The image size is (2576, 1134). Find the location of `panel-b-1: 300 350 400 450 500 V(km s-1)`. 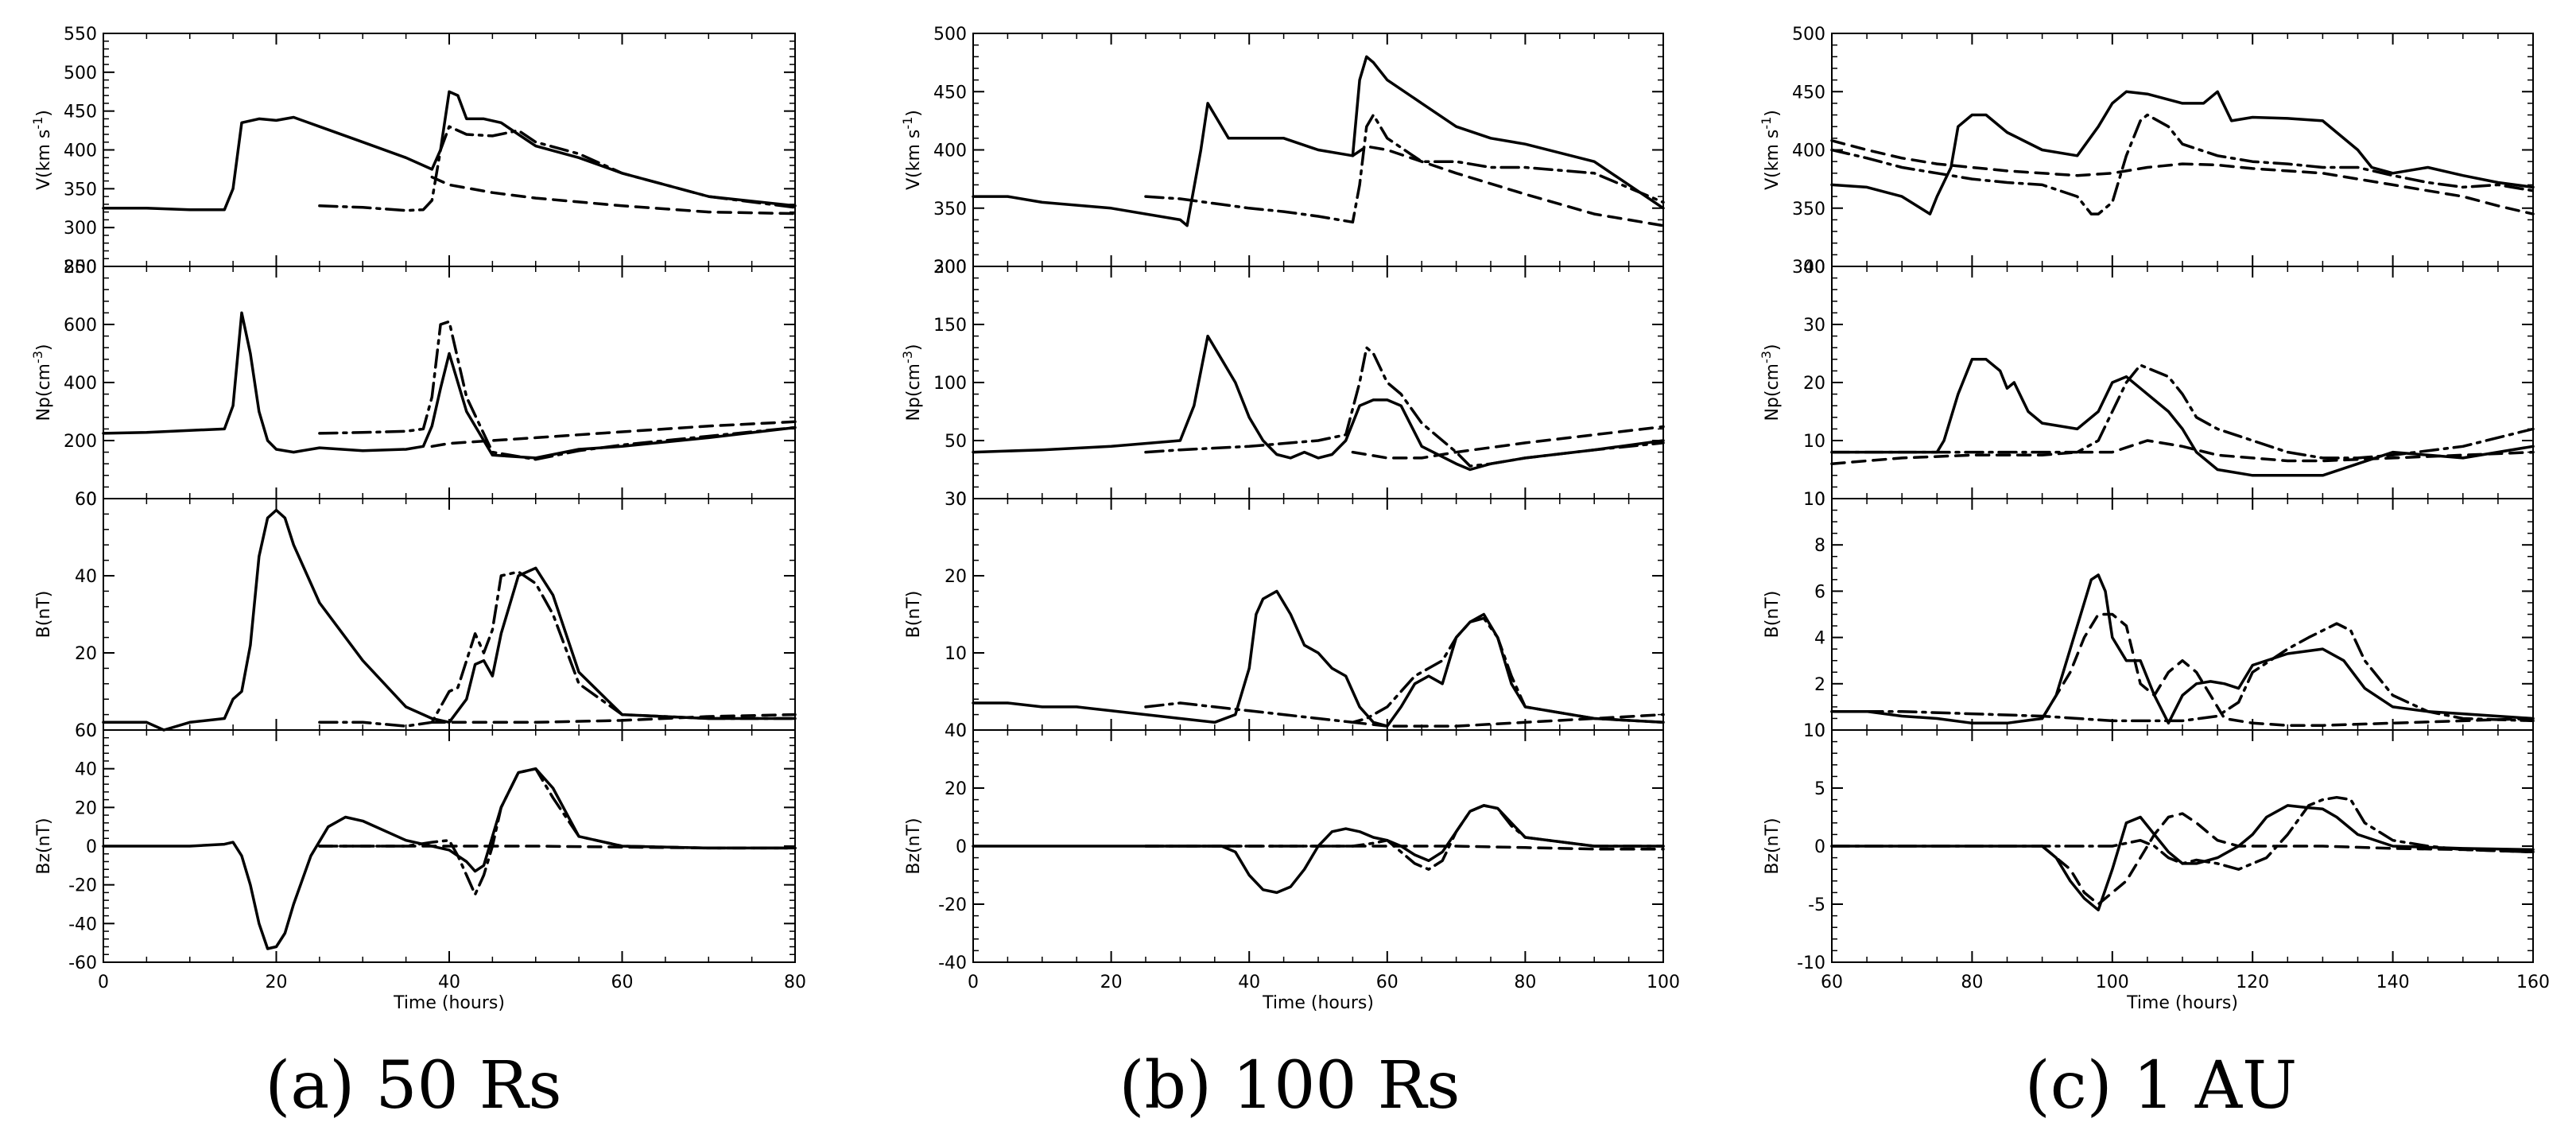

panel-b-1: 300 350 400 450 500 V(km s-1) is located at coordinates (1283, 151).